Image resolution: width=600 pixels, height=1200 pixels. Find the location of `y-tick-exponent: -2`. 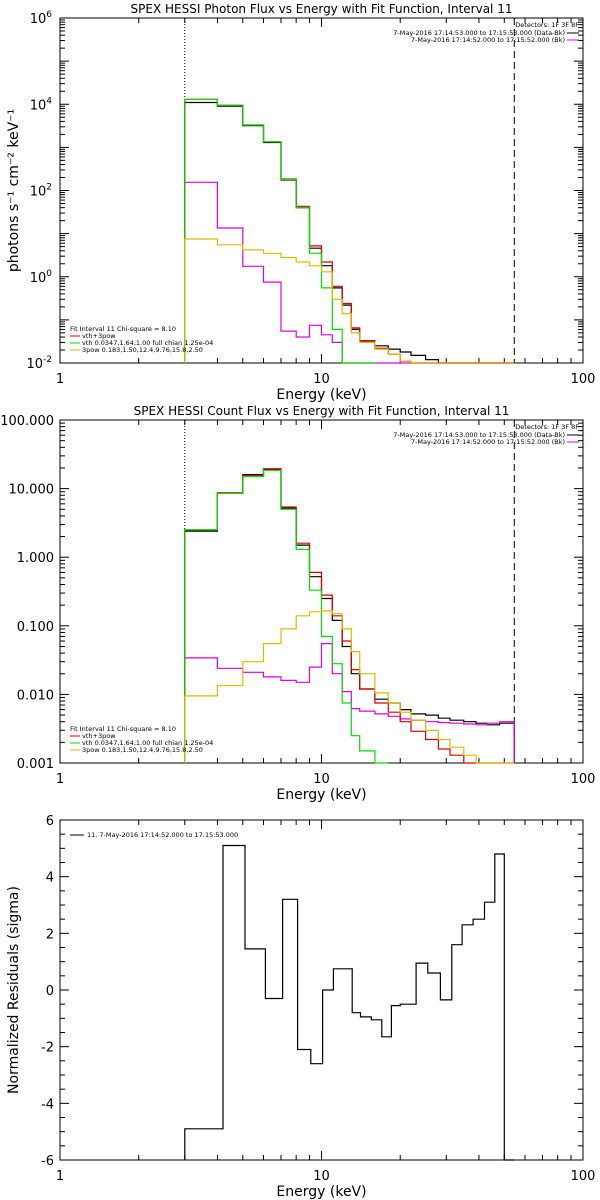

y-tick-exponent: -2 is located at coordinates (47, 360).